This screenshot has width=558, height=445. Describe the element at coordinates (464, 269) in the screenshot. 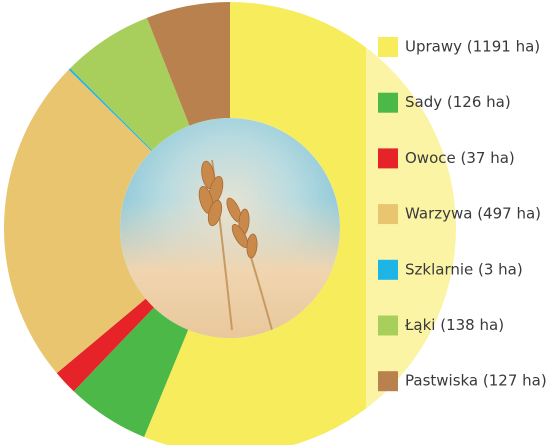

I see `legend-label: Szklarnie (3 ha)` at that location.